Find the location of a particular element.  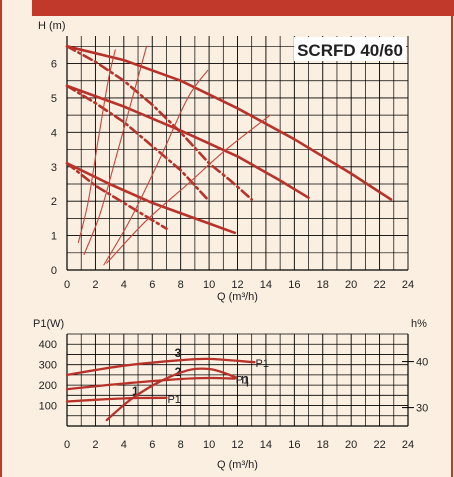

y-tick-label: 400 is located at coordinates (48, 345).